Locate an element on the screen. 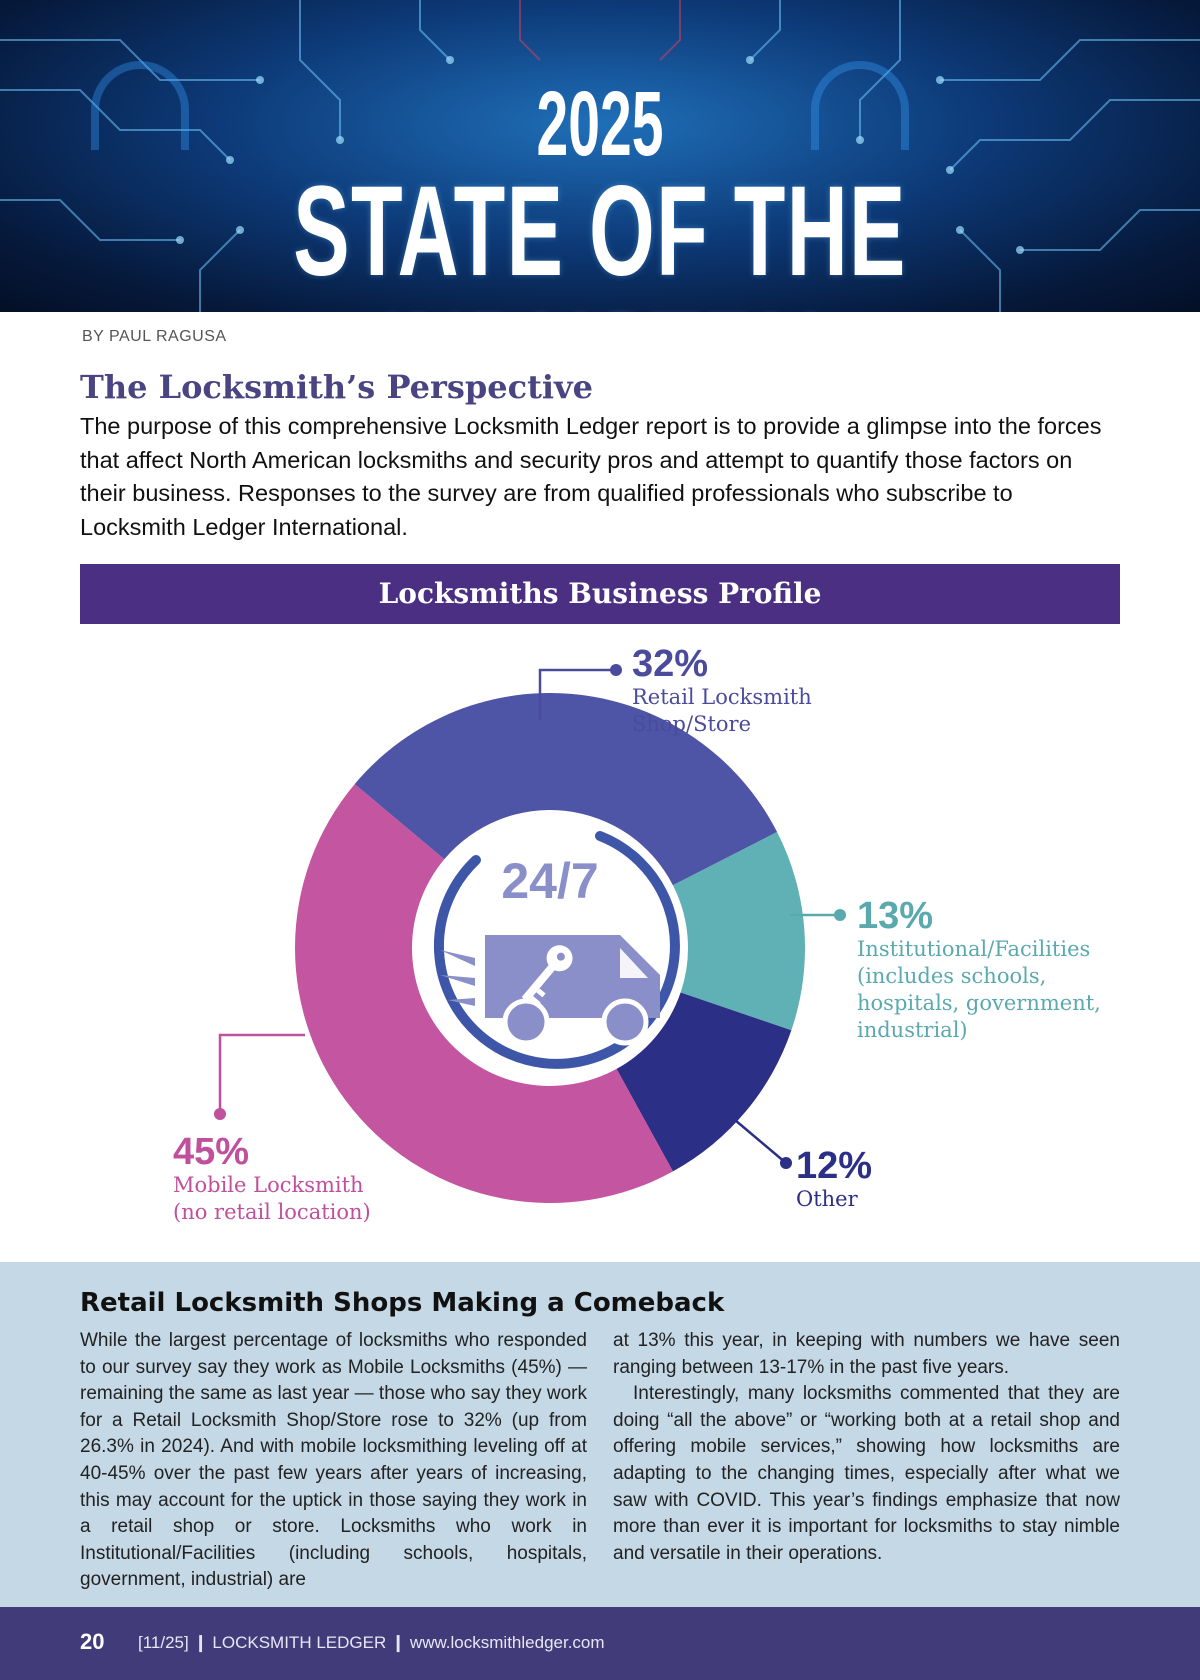 The width and height of the screenshot is (1200, 1680). center-ring-arc is located at coordinates (556, 950).